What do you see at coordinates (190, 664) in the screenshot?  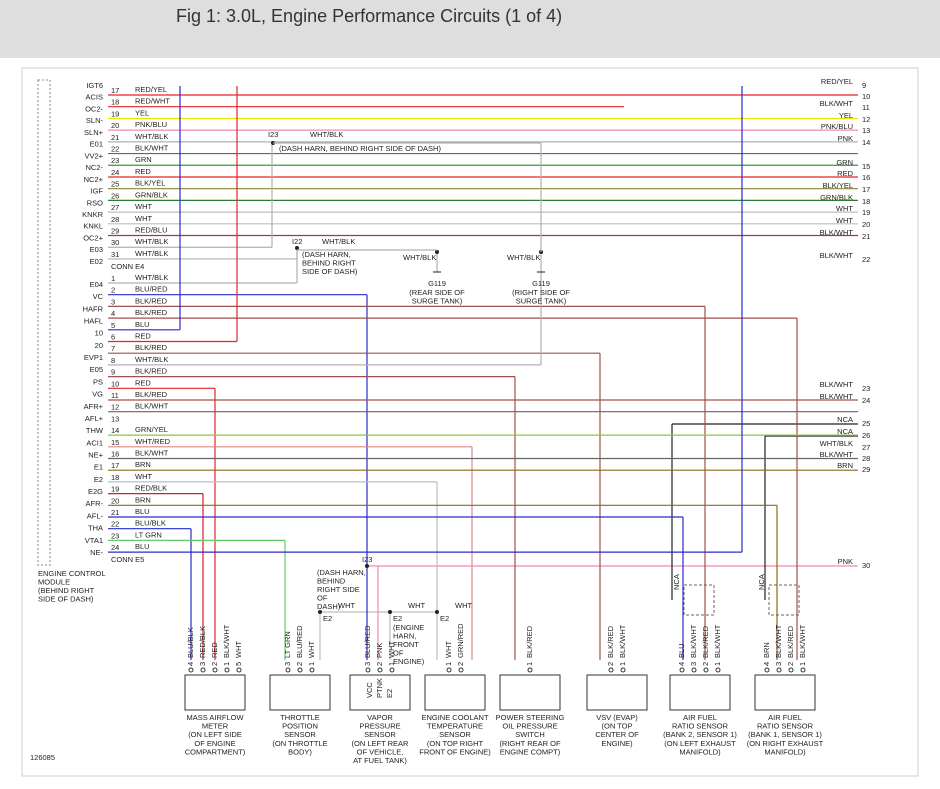 I see `pin-number: 4` at bounding box center [190, 664].